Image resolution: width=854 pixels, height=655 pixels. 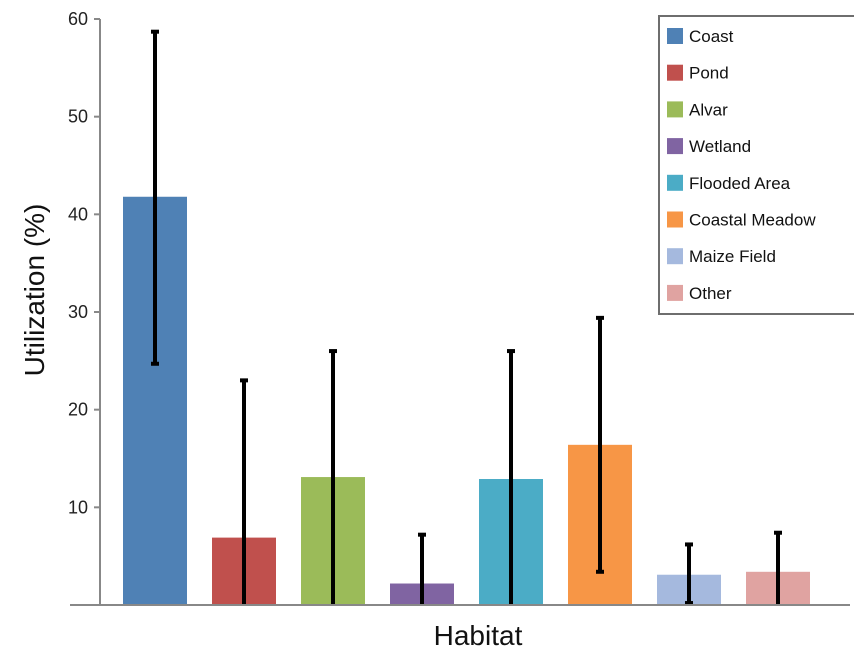 What do you see at coordinates (709, 73) in the screenshot?
I see `legend-label: Pond` at bounding box center [709, 73].